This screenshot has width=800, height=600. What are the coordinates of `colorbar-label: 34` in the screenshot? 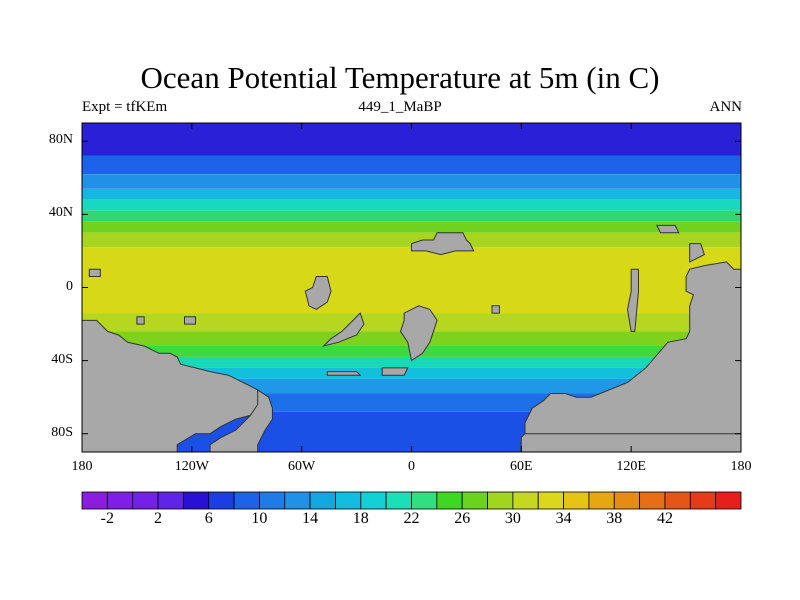 It's located at (563, 518).